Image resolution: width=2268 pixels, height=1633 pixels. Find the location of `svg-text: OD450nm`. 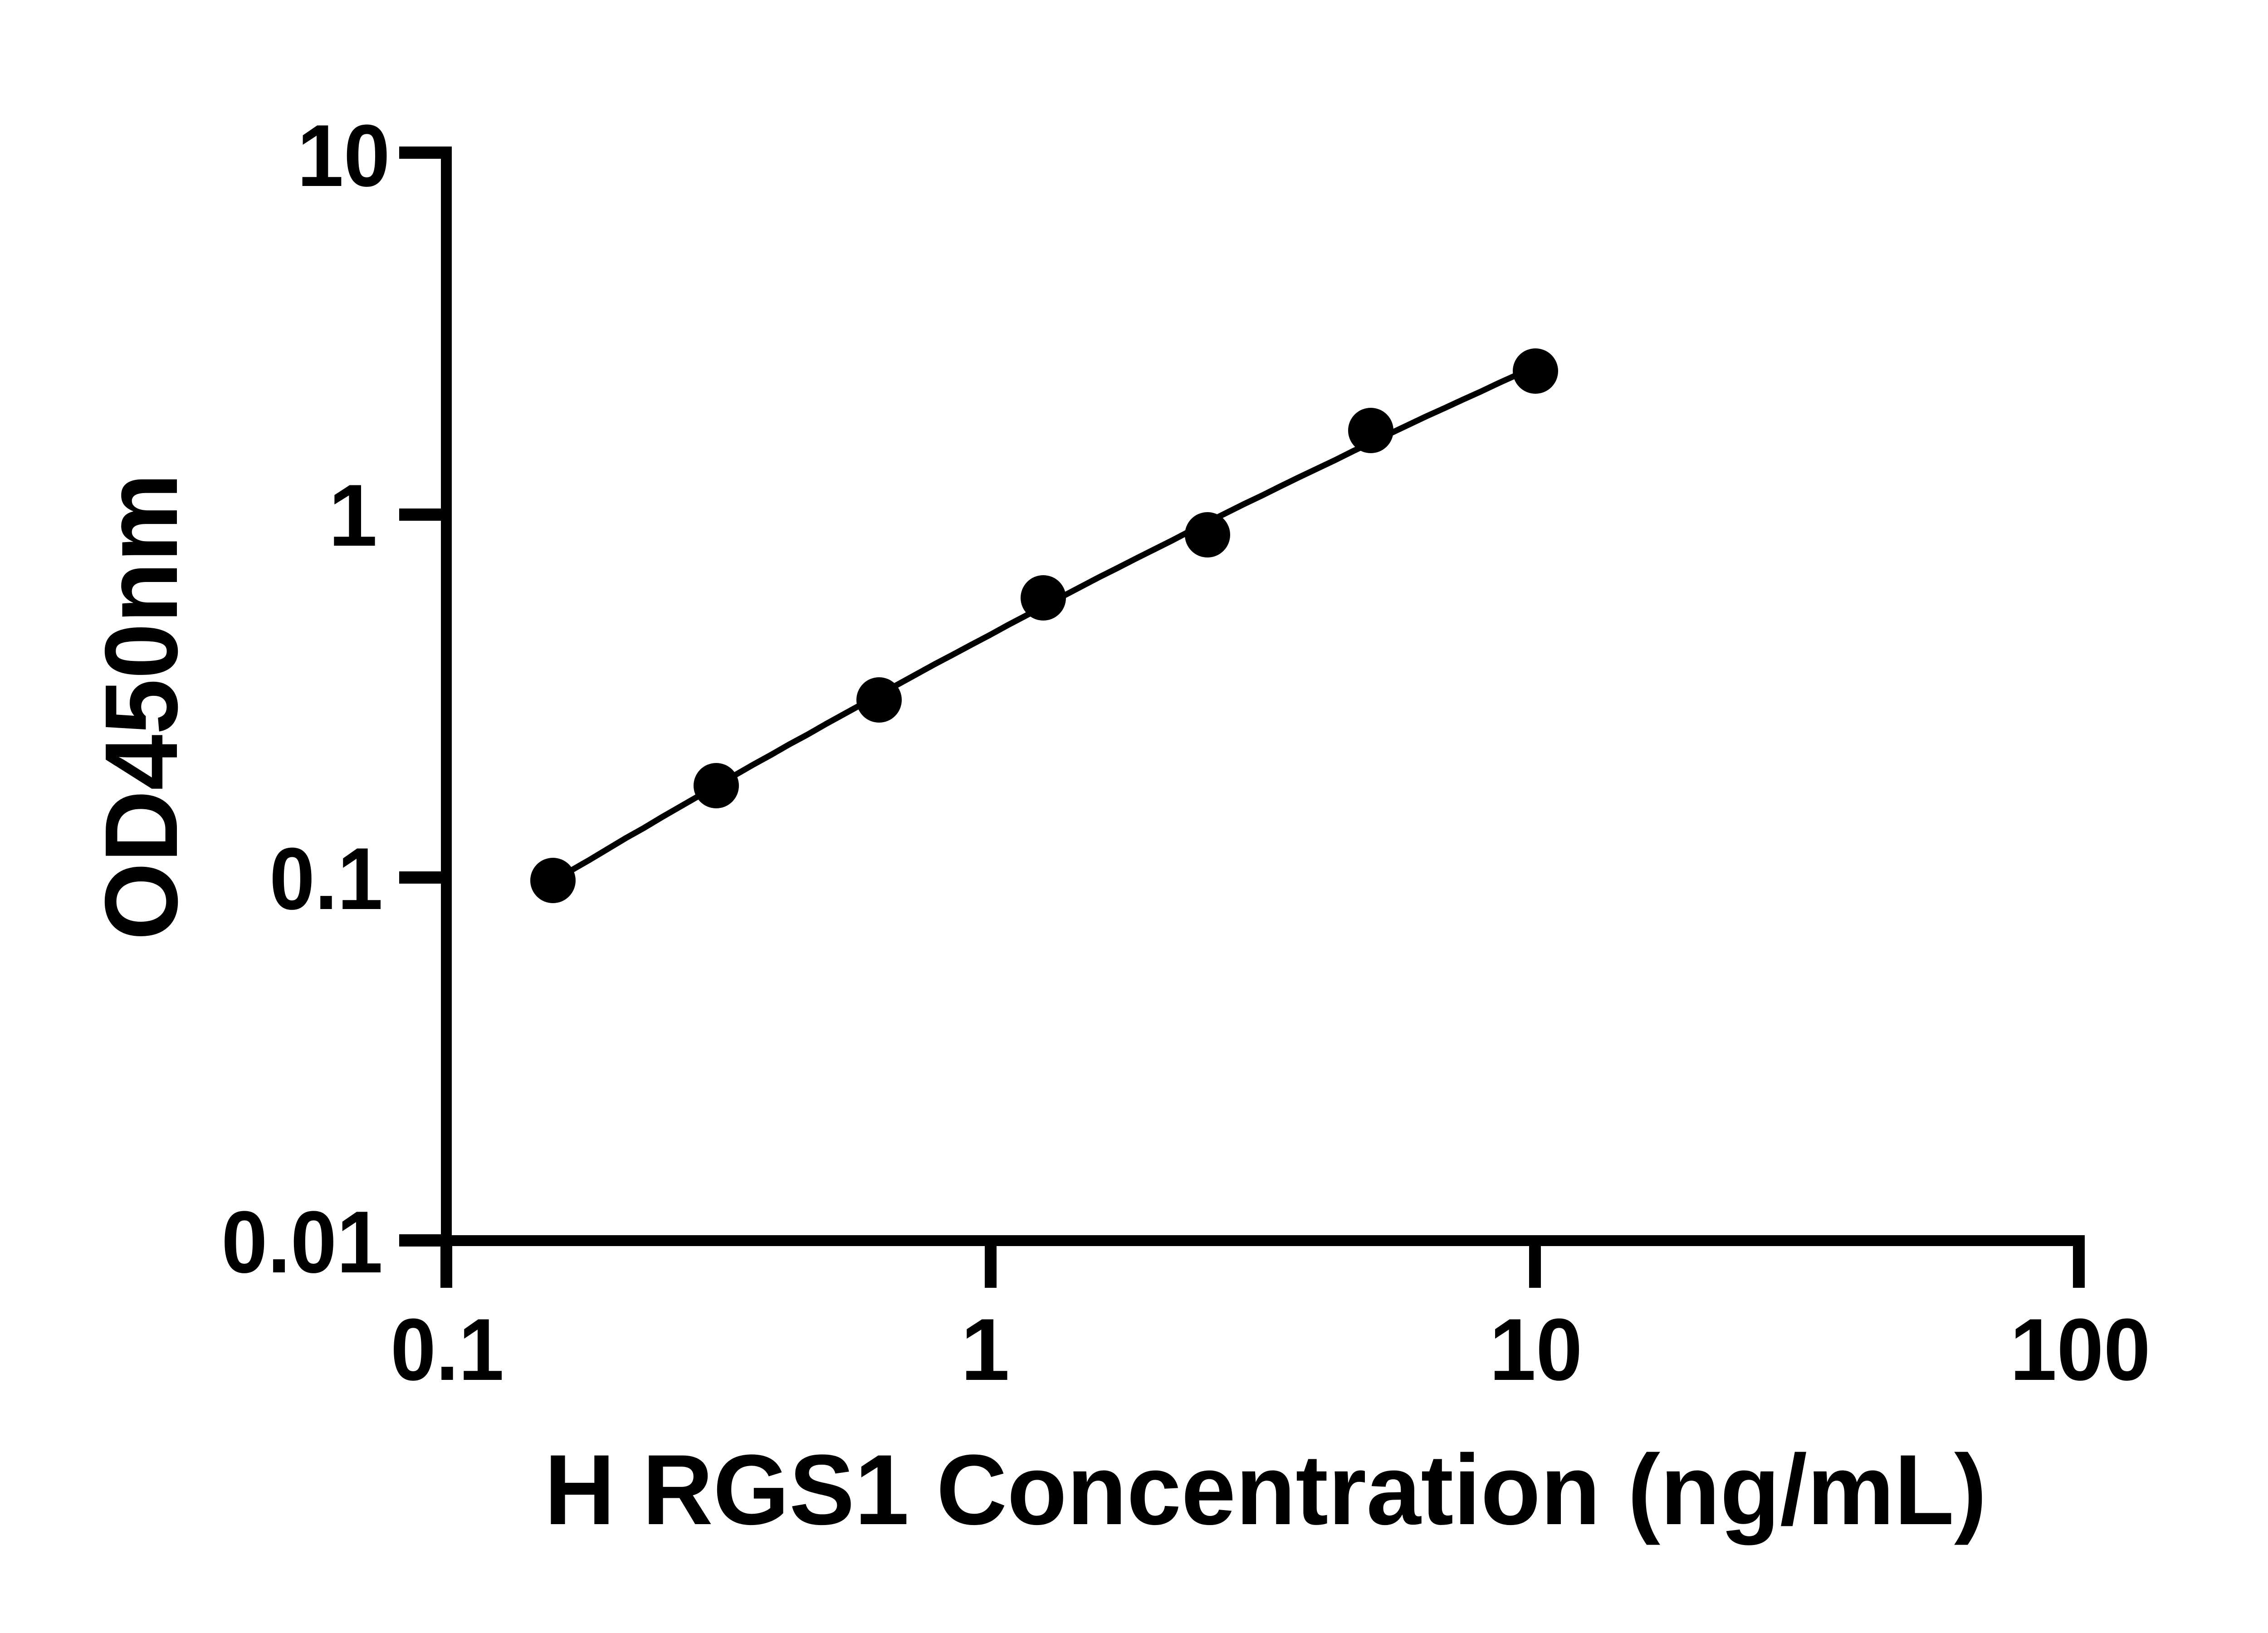

svg-text: OD450nm is located at coordinates (141, 706).